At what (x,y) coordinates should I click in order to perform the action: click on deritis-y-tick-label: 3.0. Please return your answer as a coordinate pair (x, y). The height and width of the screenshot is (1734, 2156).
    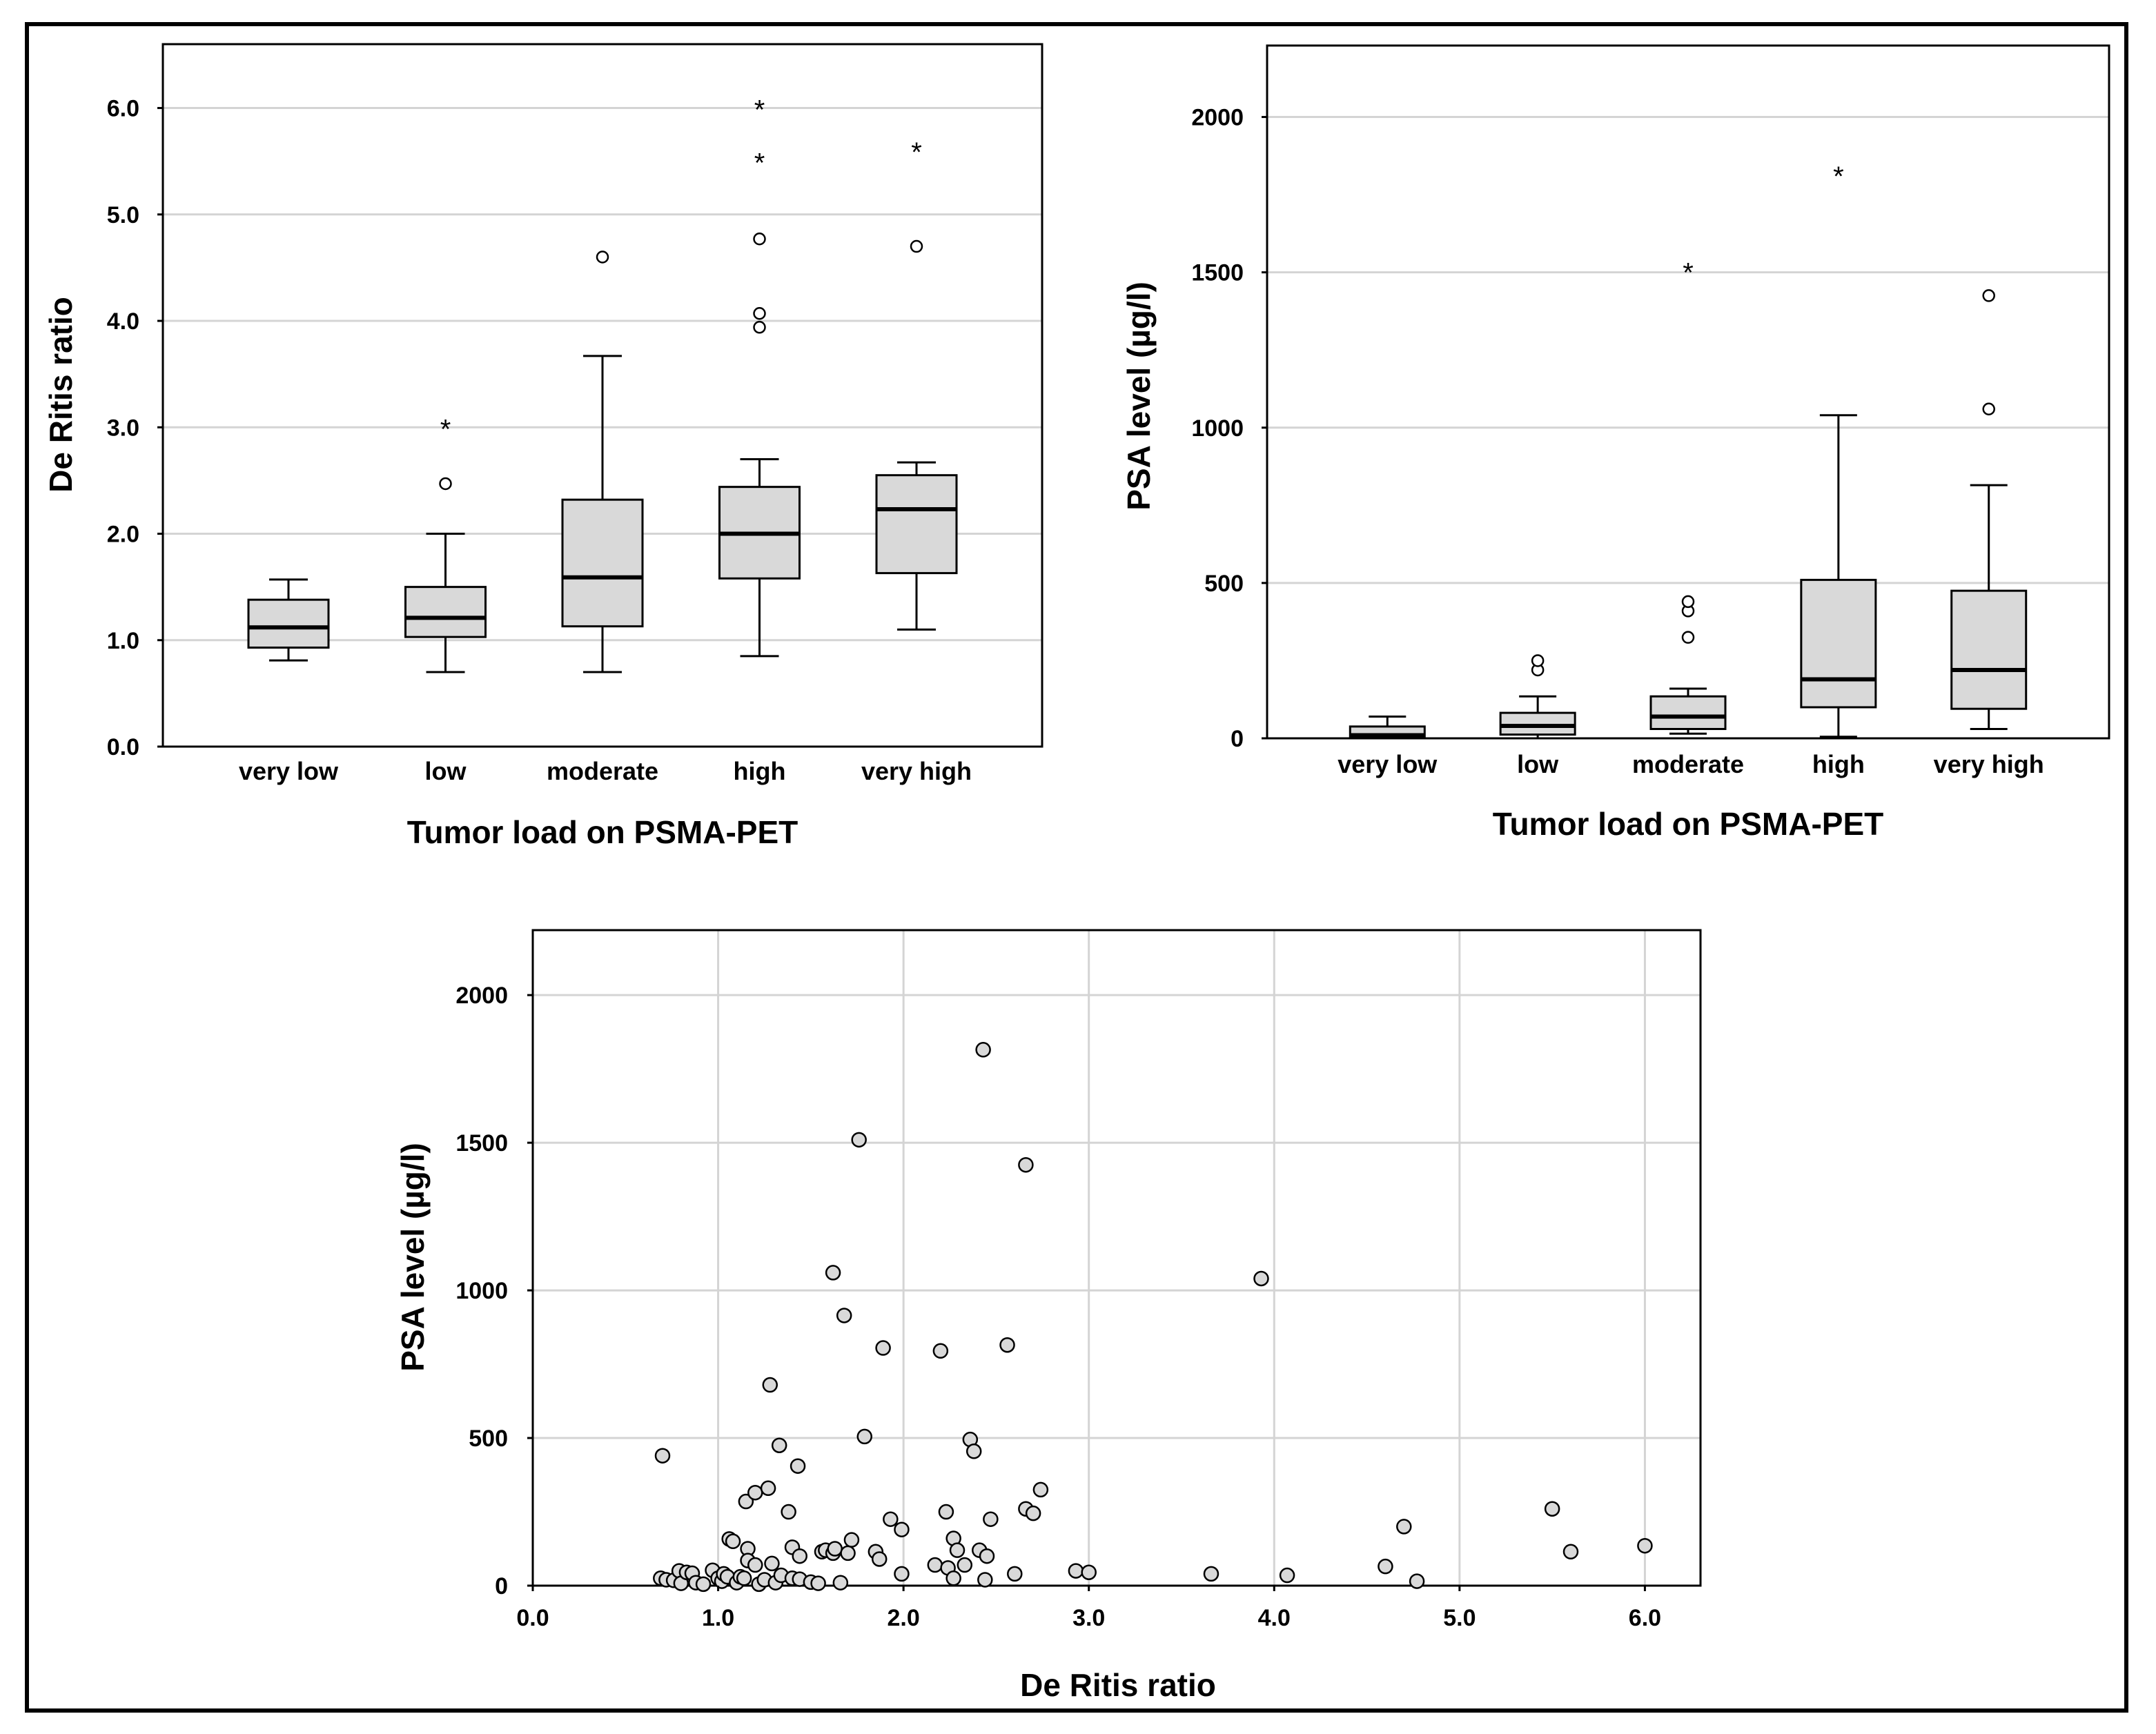
    Looking at the image, I should click on (123, 428).